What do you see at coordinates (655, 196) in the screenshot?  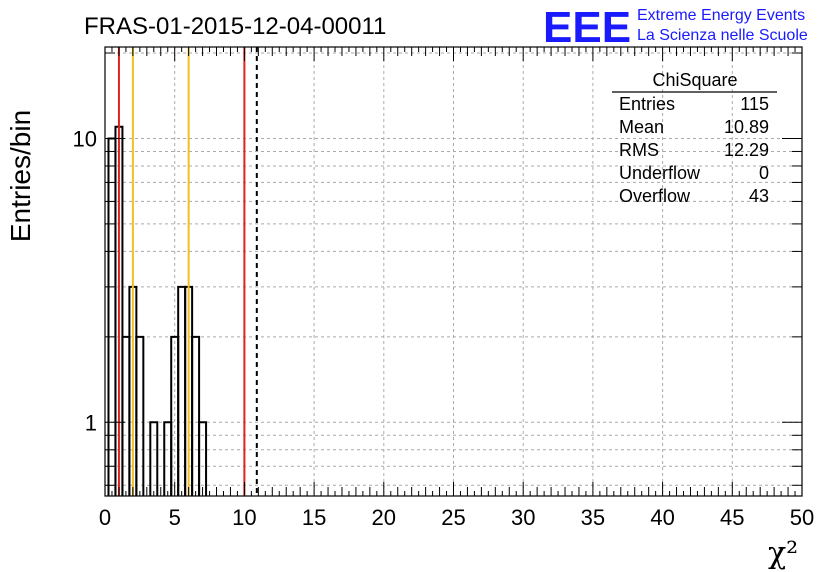 I see `stats-row-label: Overflow` at bounding box center [655, 196].